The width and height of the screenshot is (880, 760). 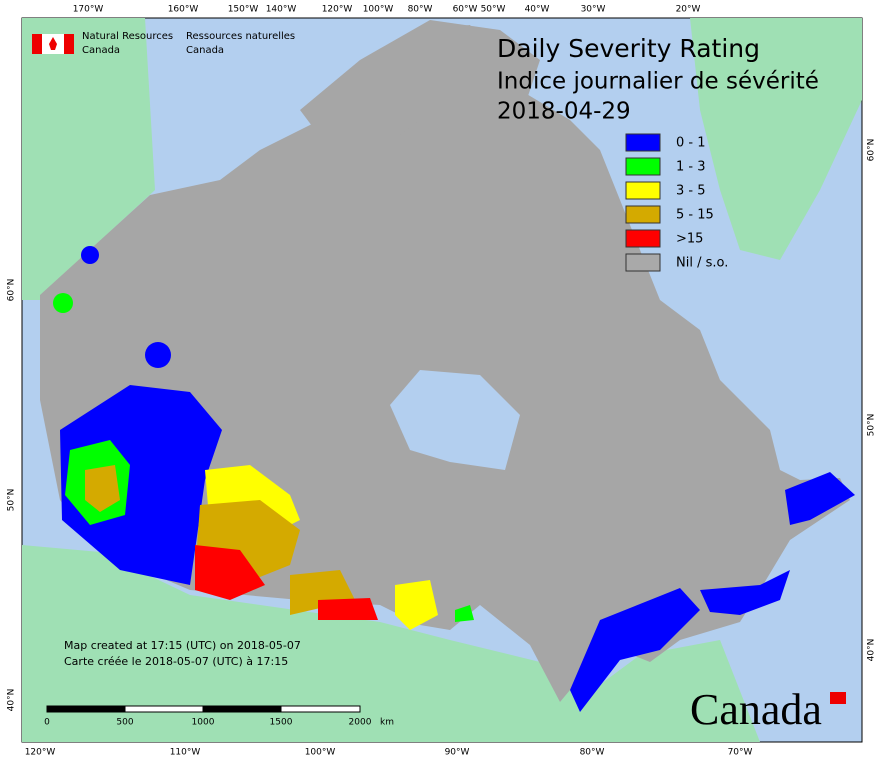 I want to click on note: Map created at 17:15 (UTC) on 2018-05-07, so click(x=182, y=645).